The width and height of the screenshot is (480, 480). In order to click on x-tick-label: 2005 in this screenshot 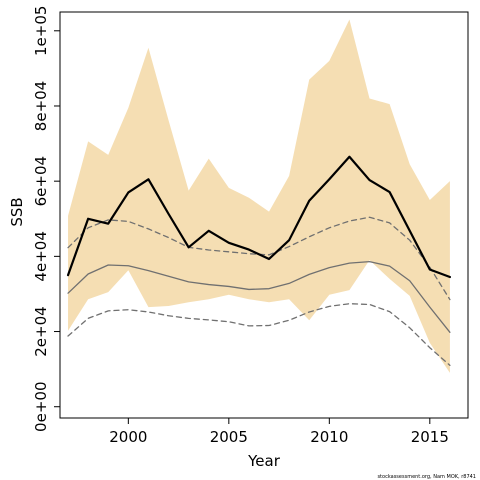, I will do `click(229, 437)`.